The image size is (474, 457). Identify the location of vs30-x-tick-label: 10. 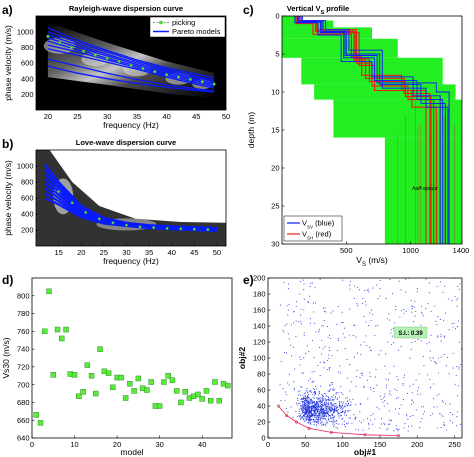
(74, 444).